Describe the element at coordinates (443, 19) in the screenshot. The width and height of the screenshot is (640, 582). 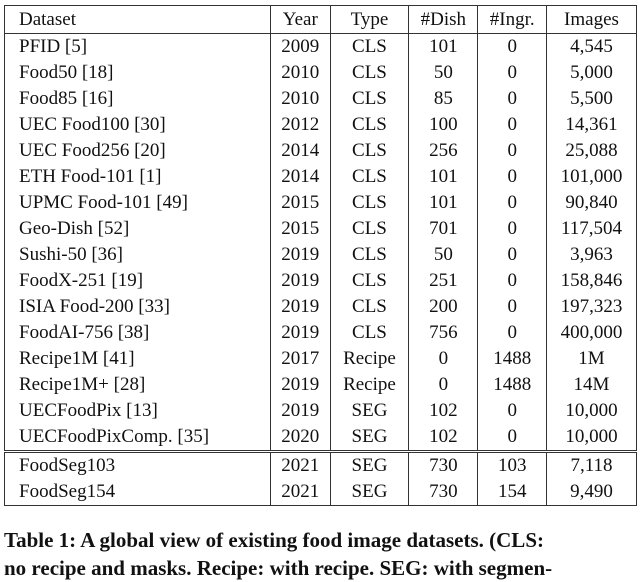
I see `header-cell: #Dish` at that location.